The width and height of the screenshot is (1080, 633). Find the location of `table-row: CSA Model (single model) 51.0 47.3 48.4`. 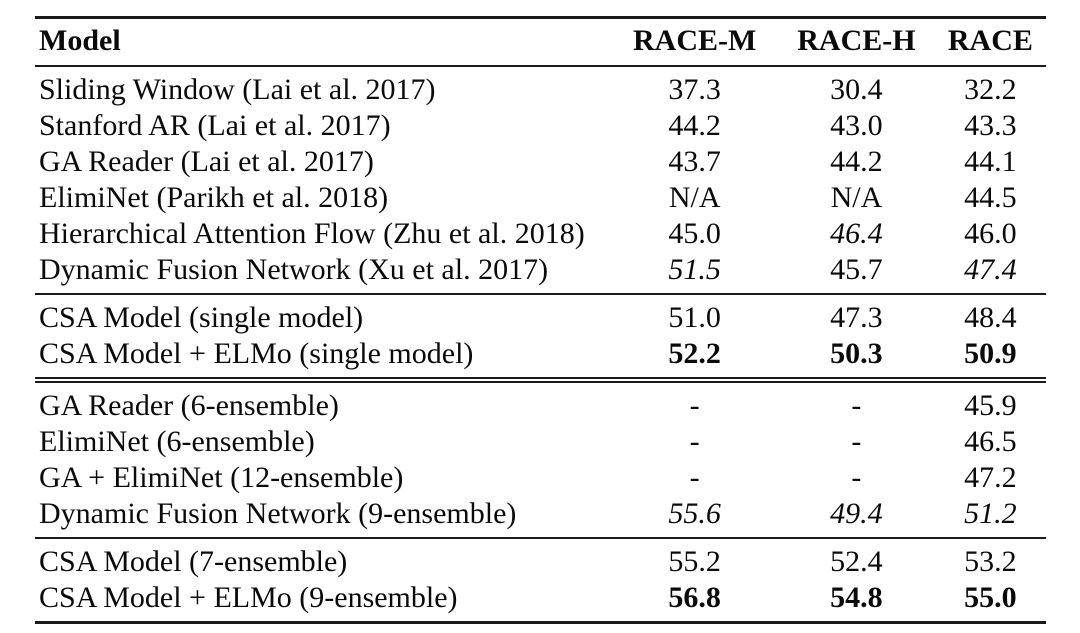

table-row: CSA Model (single model) 51.0 47.3 48.4 is located at coordinates (540, 315).